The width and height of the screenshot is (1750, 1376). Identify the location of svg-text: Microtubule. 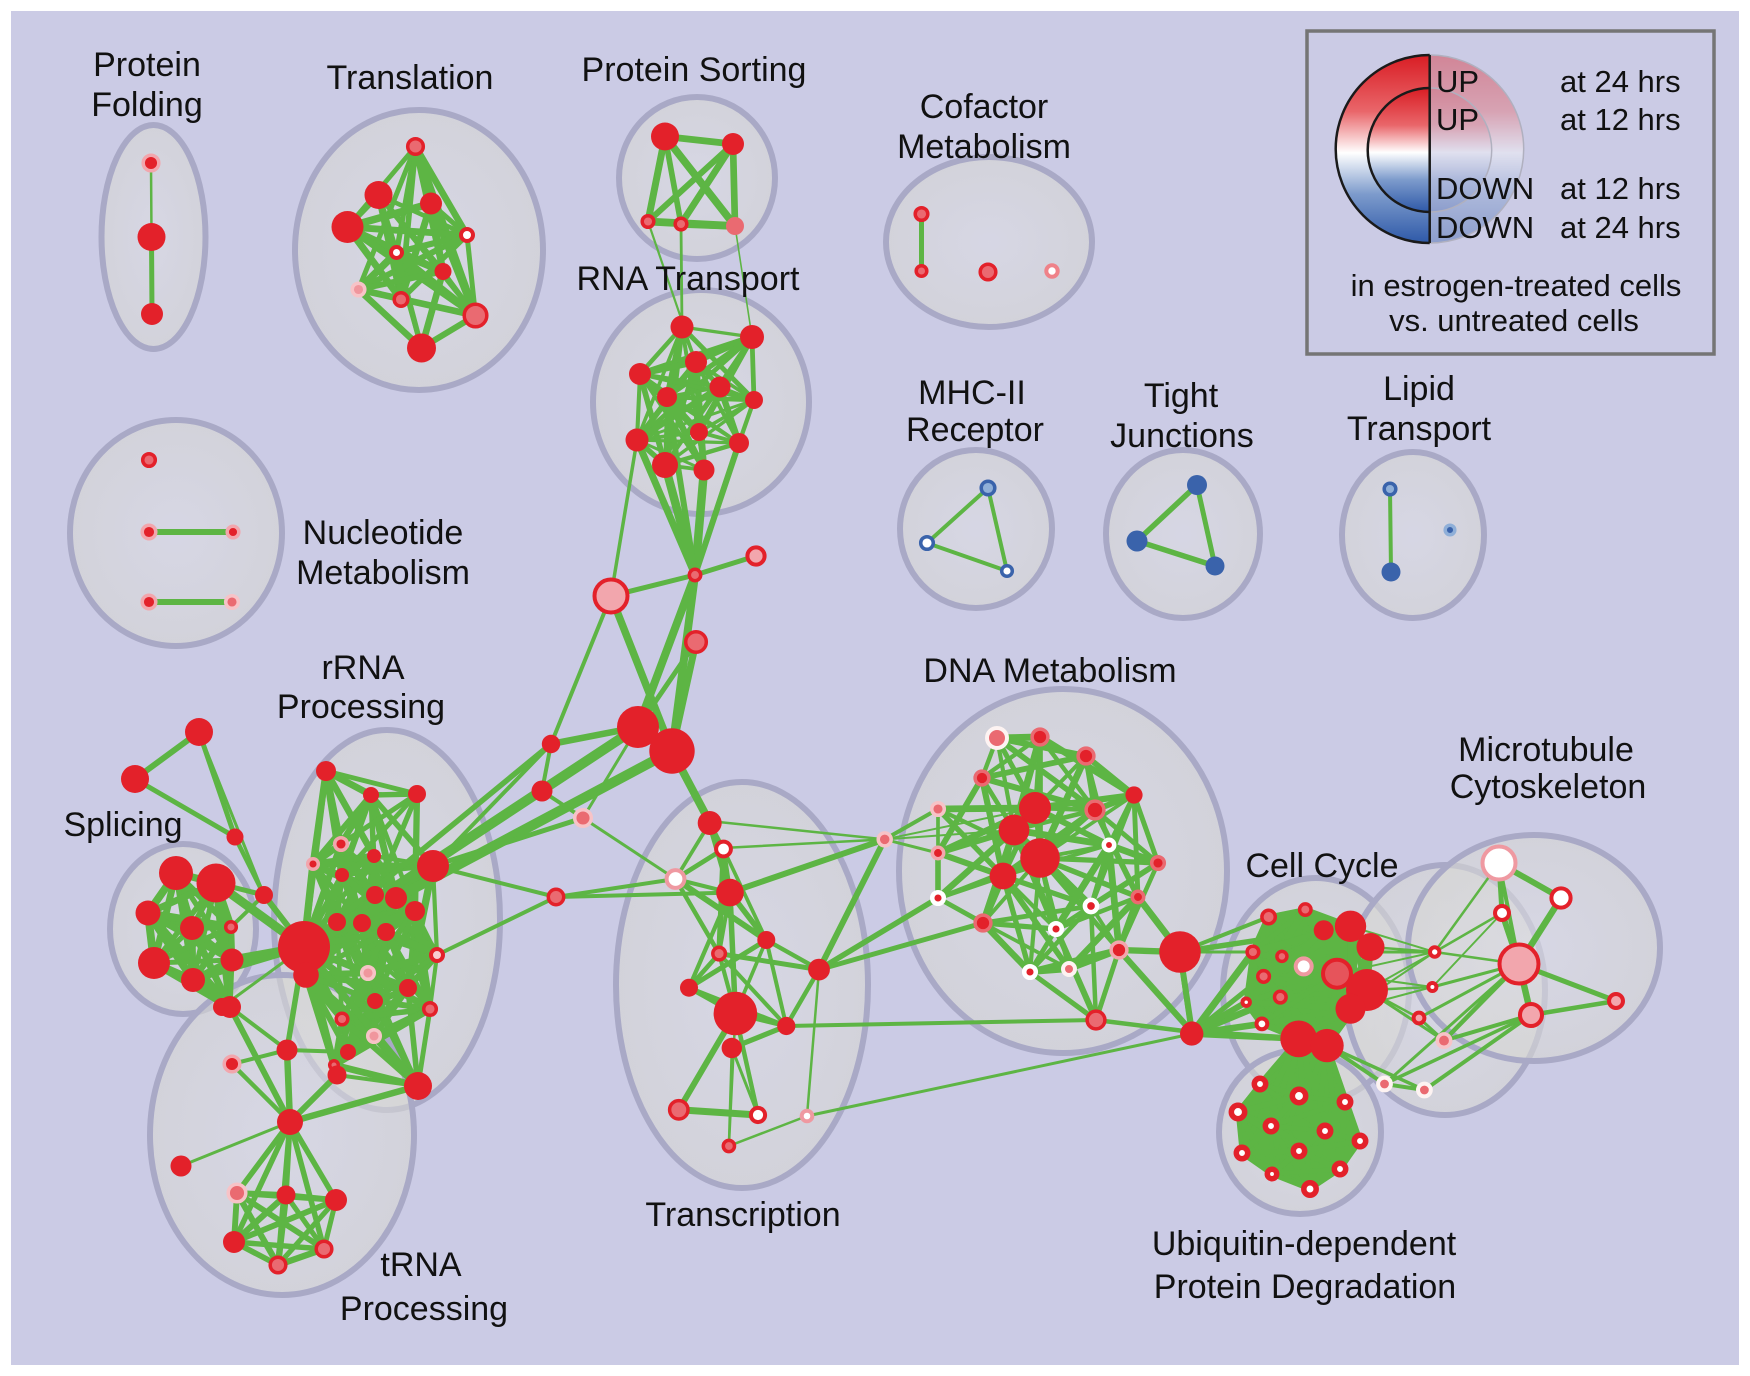
(1546, 750).